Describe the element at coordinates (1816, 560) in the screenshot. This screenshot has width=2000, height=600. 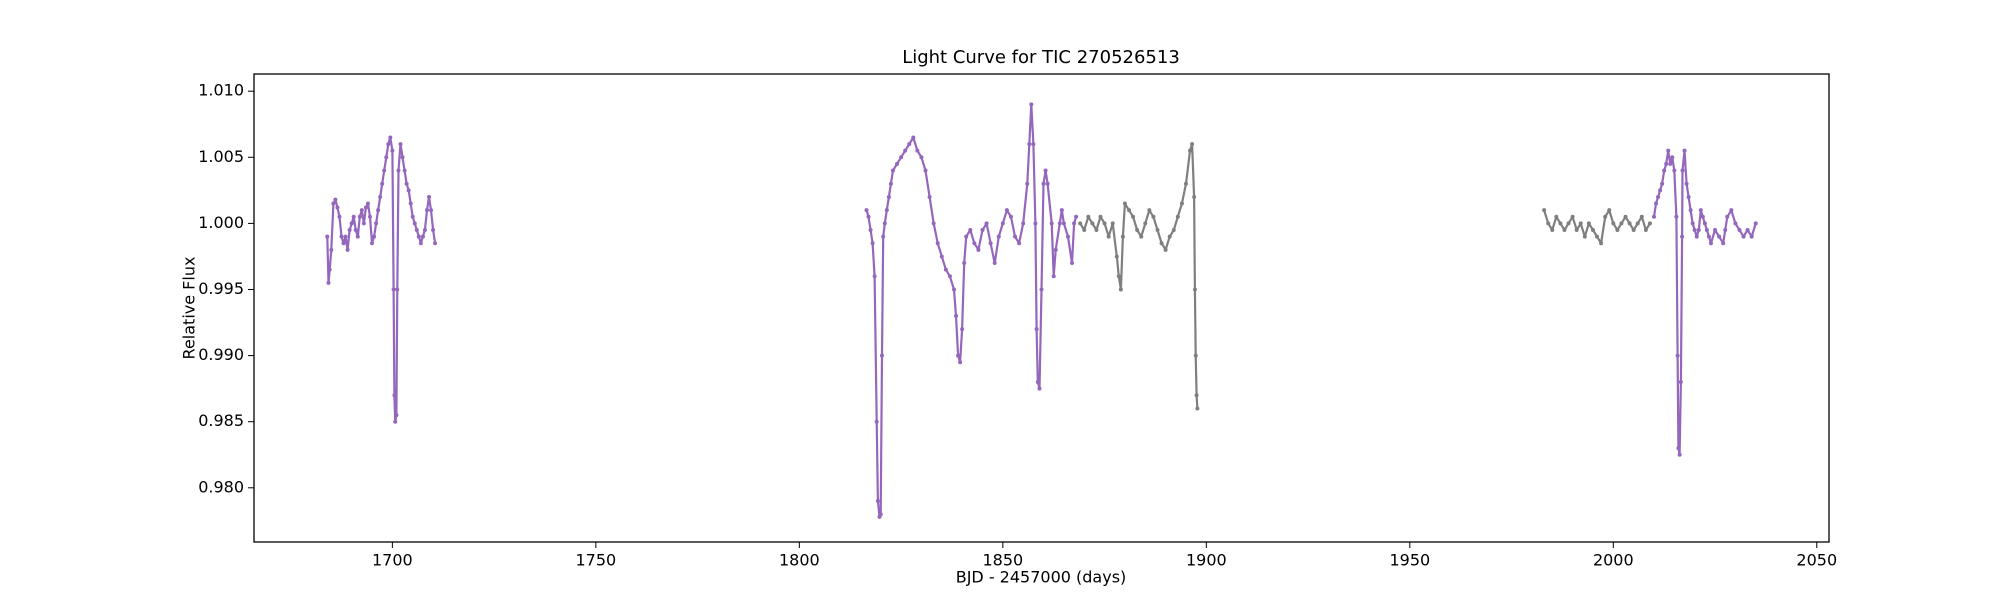
I see `x-tick-label: 2050` at that location.